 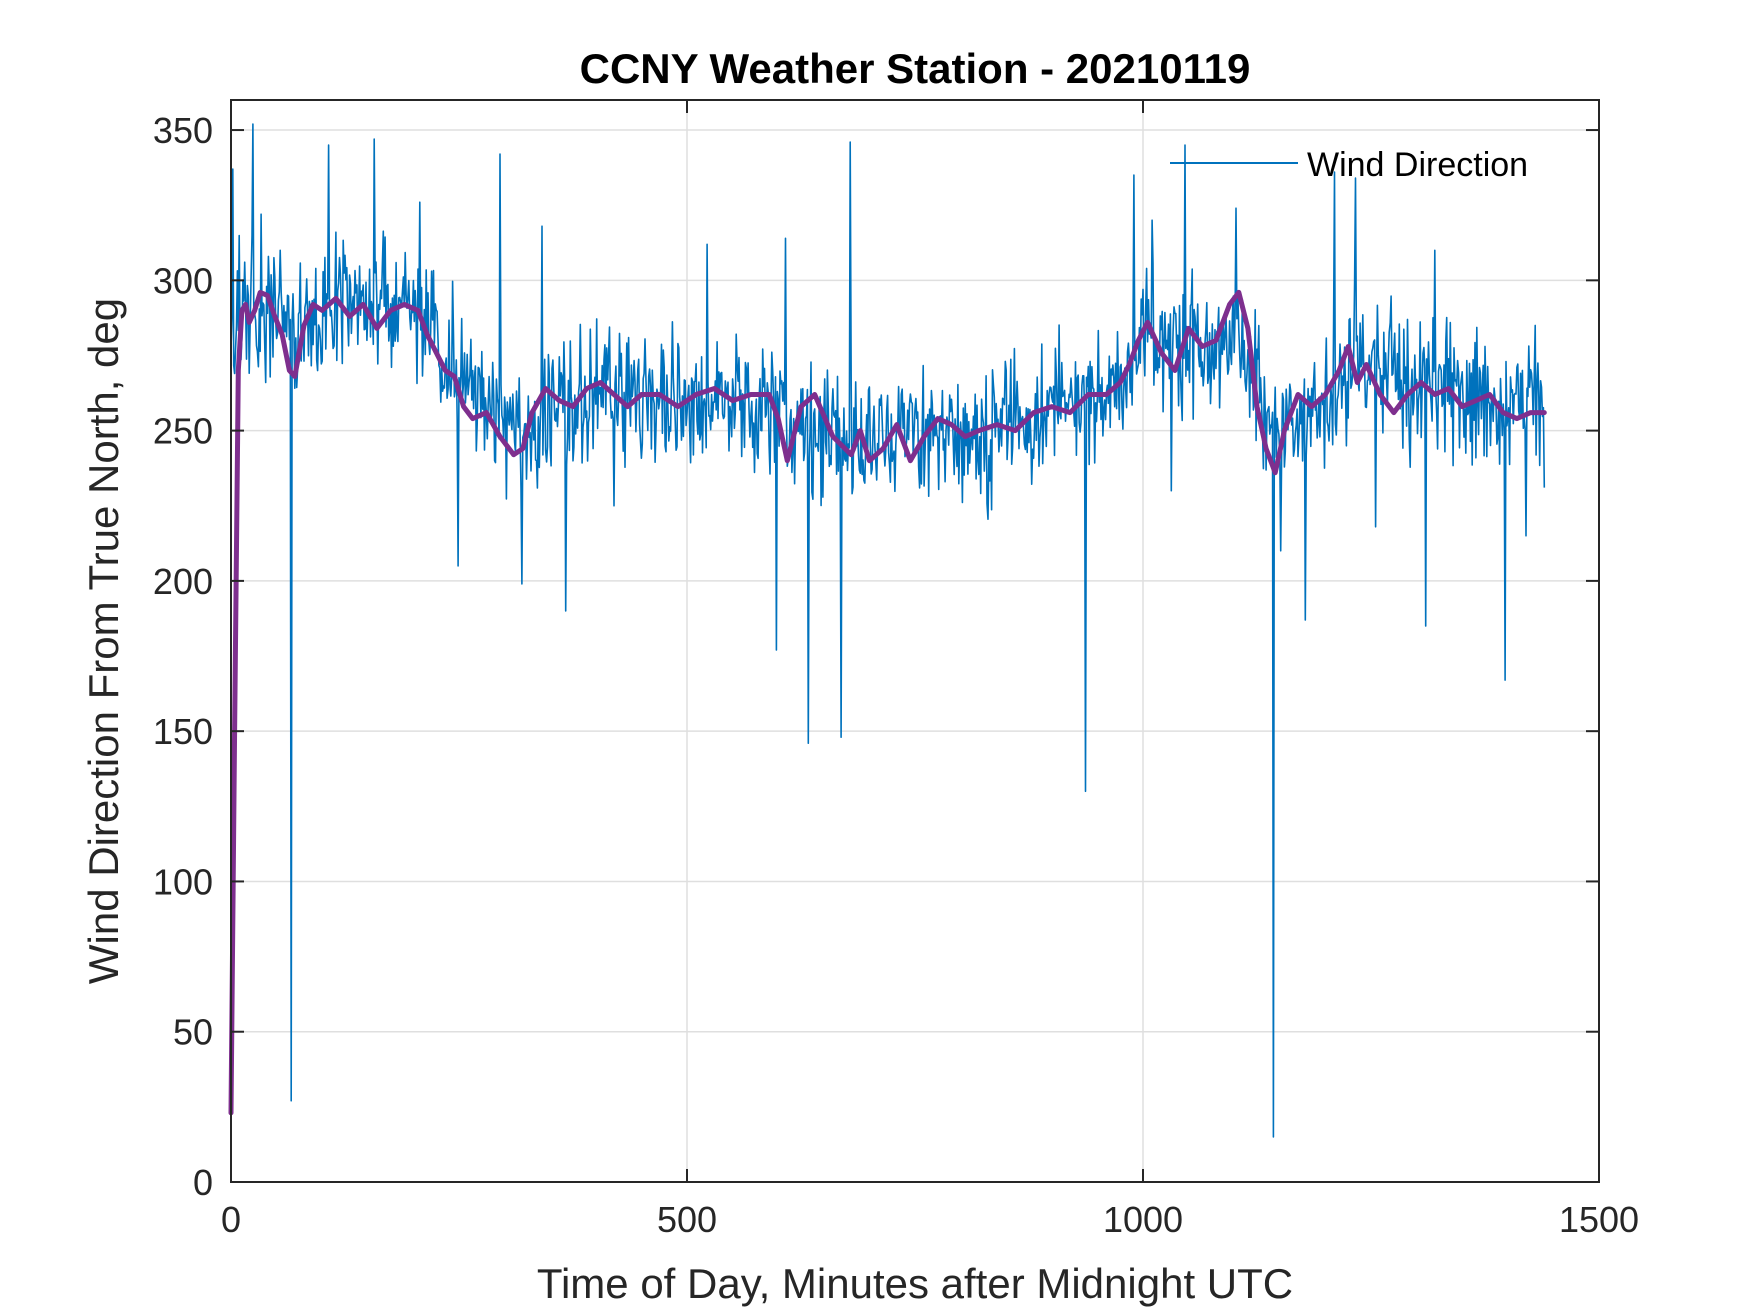 I want to click on y-tick-label: 250, so click(x=183, y=431).